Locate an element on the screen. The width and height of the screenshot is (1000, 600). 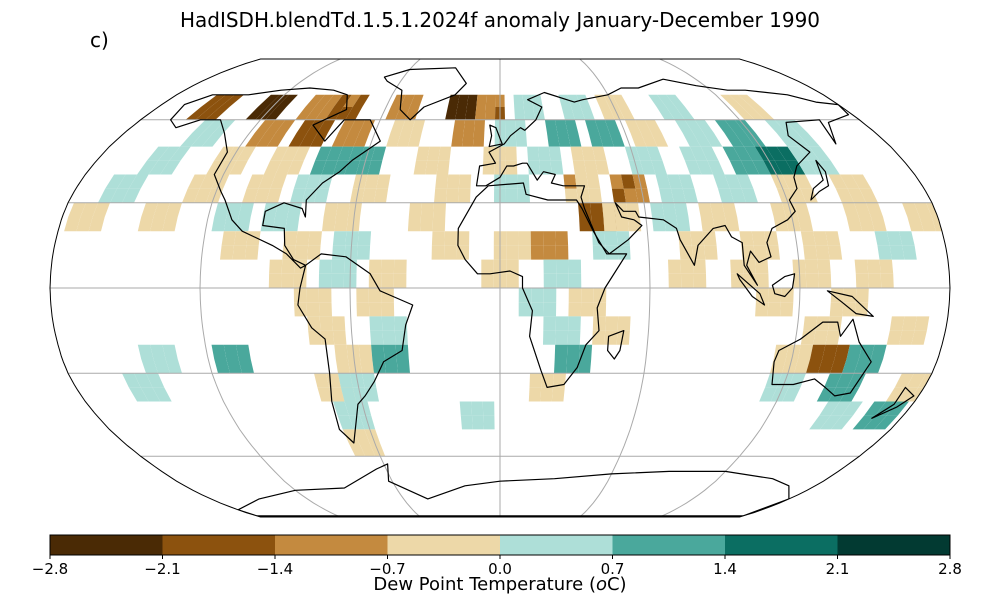
colorbar-tick-label: −0.7 is located at coordinates (387, 569).